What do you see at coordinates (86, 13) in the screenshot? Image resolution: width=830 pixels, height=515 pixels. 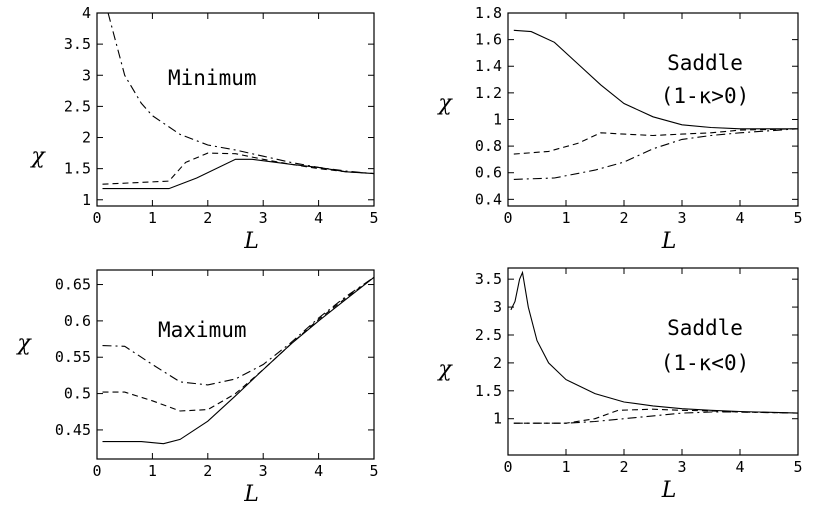 I see `y-tick-label: 4` at bounding box center [86, 13].